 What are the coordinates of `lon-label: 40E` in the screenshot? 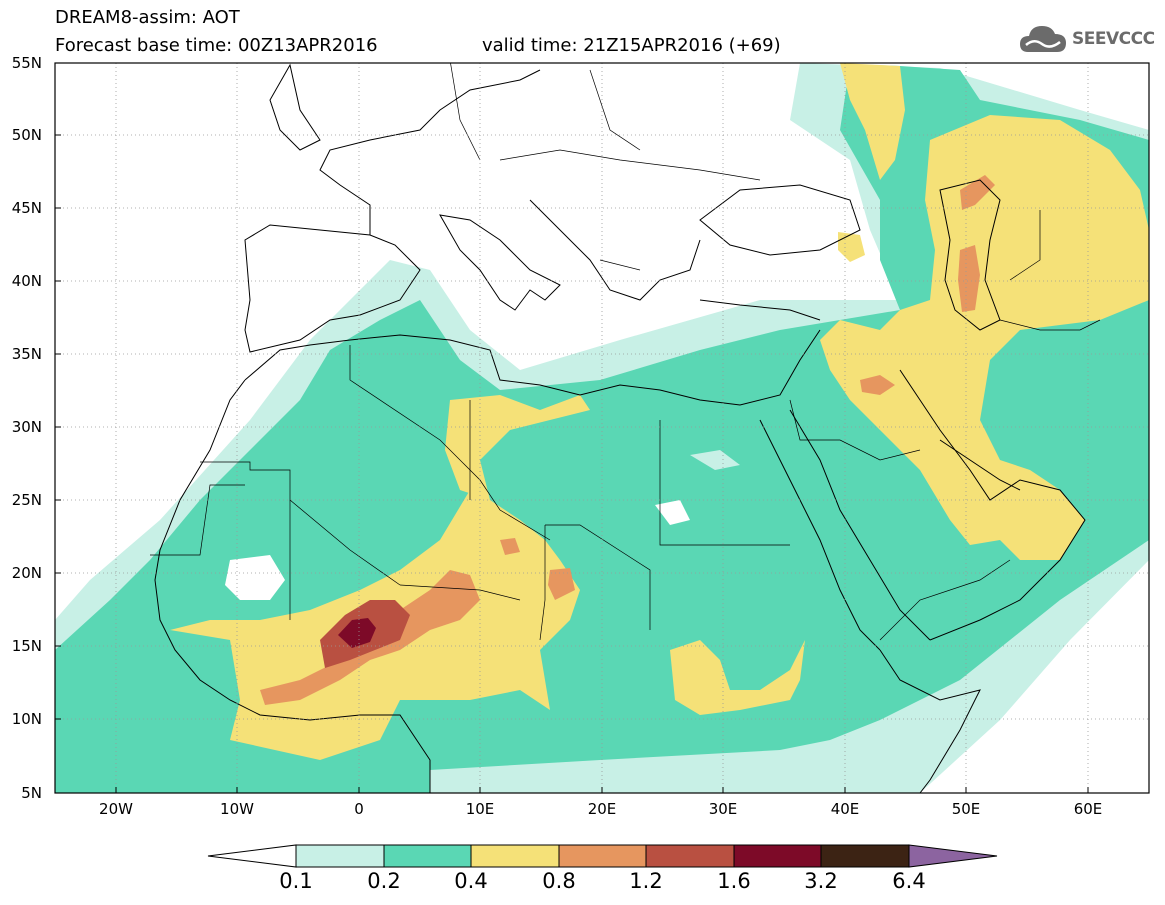 It's located at (845, 809).